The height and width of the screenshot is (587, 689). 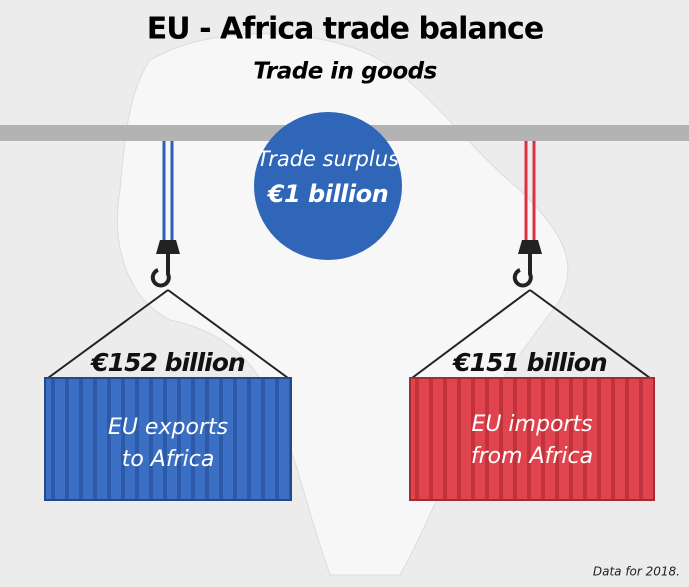 I want to click on exports-value: €152 billion, so click(x=167, y=362).